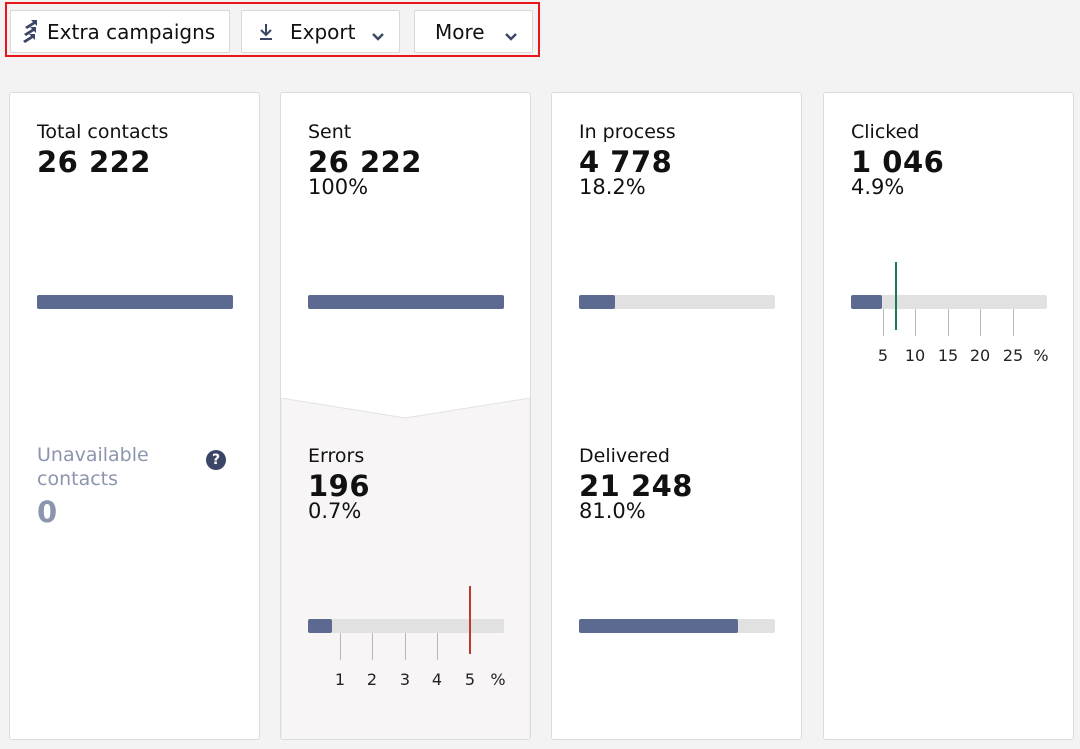 This screenshot has height=749, width=1080. I want to click on in-process-label: In process, so click(627, 132).